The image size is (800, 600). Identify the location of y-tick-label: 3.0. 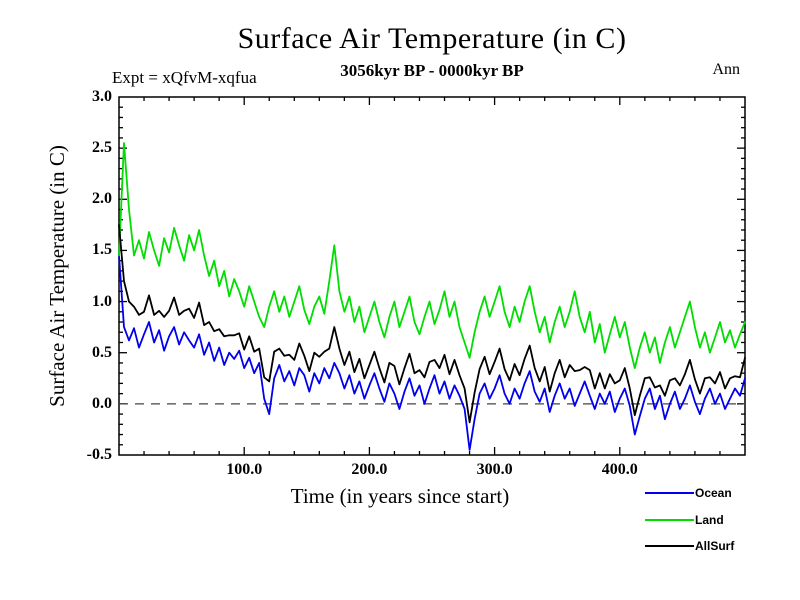
(102, 96).